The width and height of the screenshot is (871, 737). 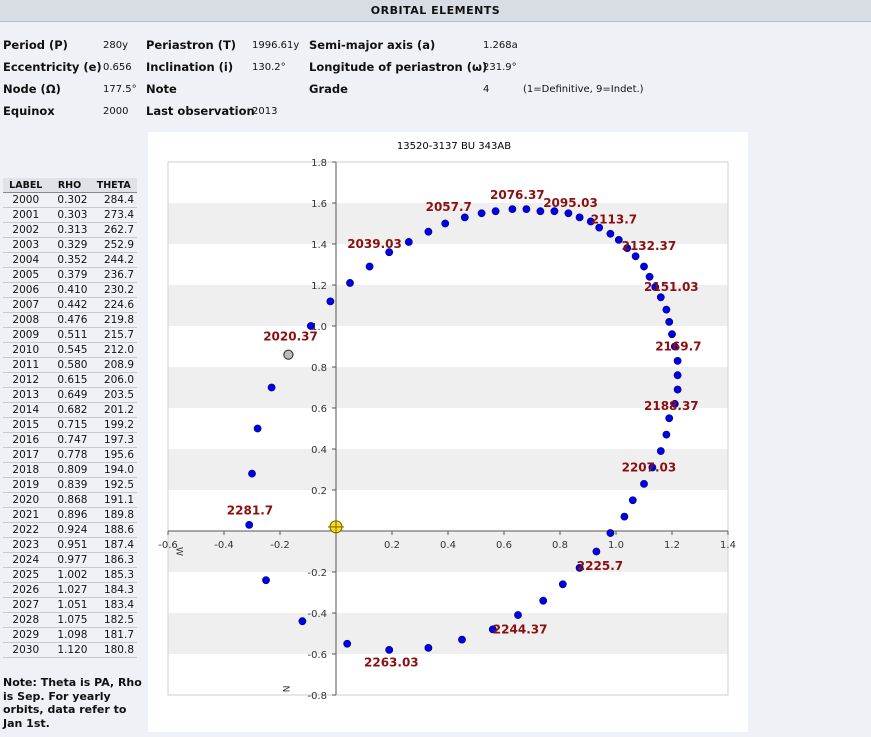 What do you see at coordinates (69, 305) in the screenshot?
I see `row-rho: 0.442` at bounding box center [69, 305].